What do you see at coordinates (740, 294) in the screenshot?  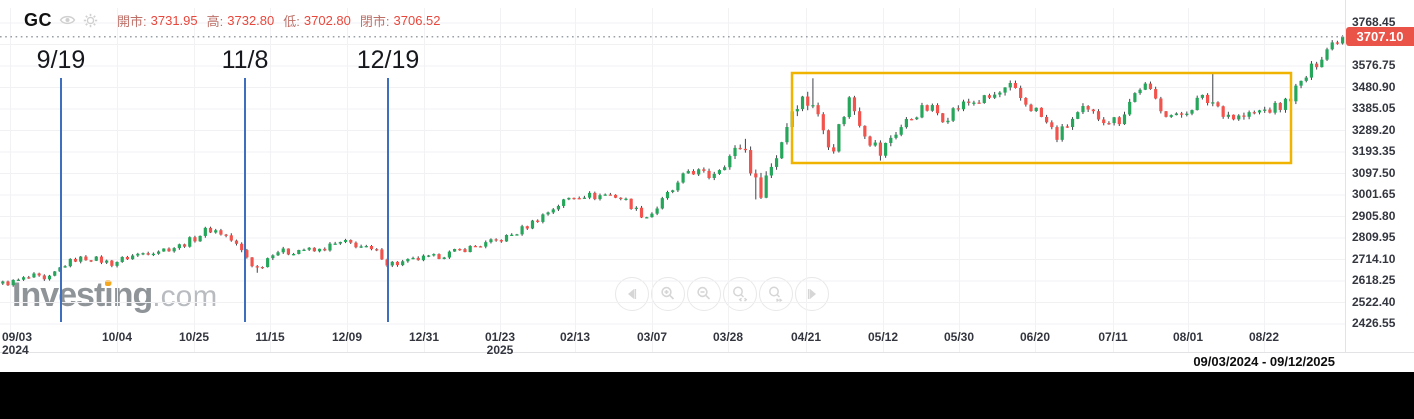 I see `zoom-horizontal-icon` at bounding box center [740, 294].